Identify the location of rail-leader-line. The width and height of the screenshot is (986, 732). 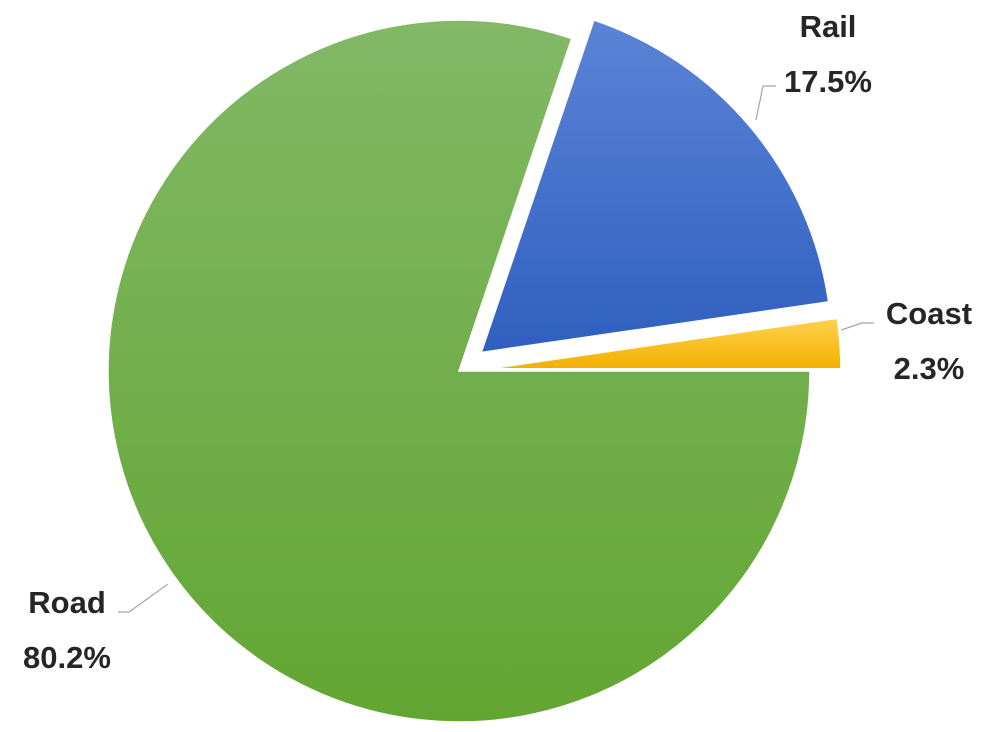
(765, 103).